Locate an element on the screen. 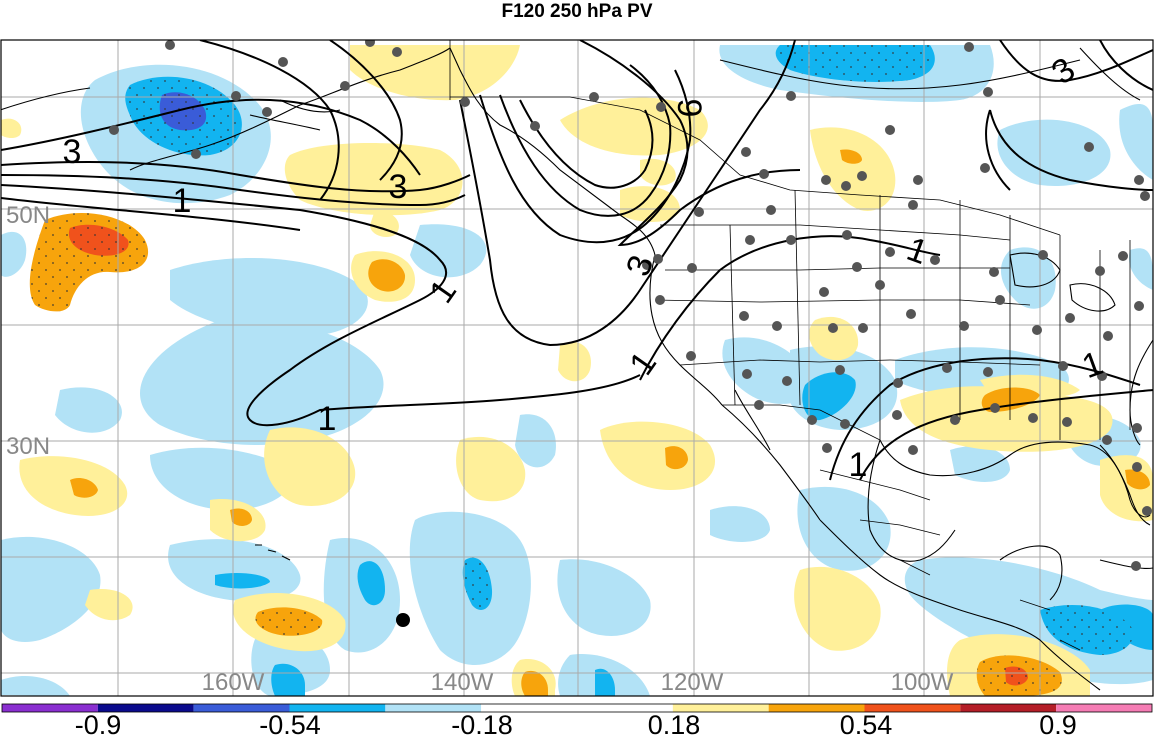  colorbar-frame is located at coordinates (577, 708).